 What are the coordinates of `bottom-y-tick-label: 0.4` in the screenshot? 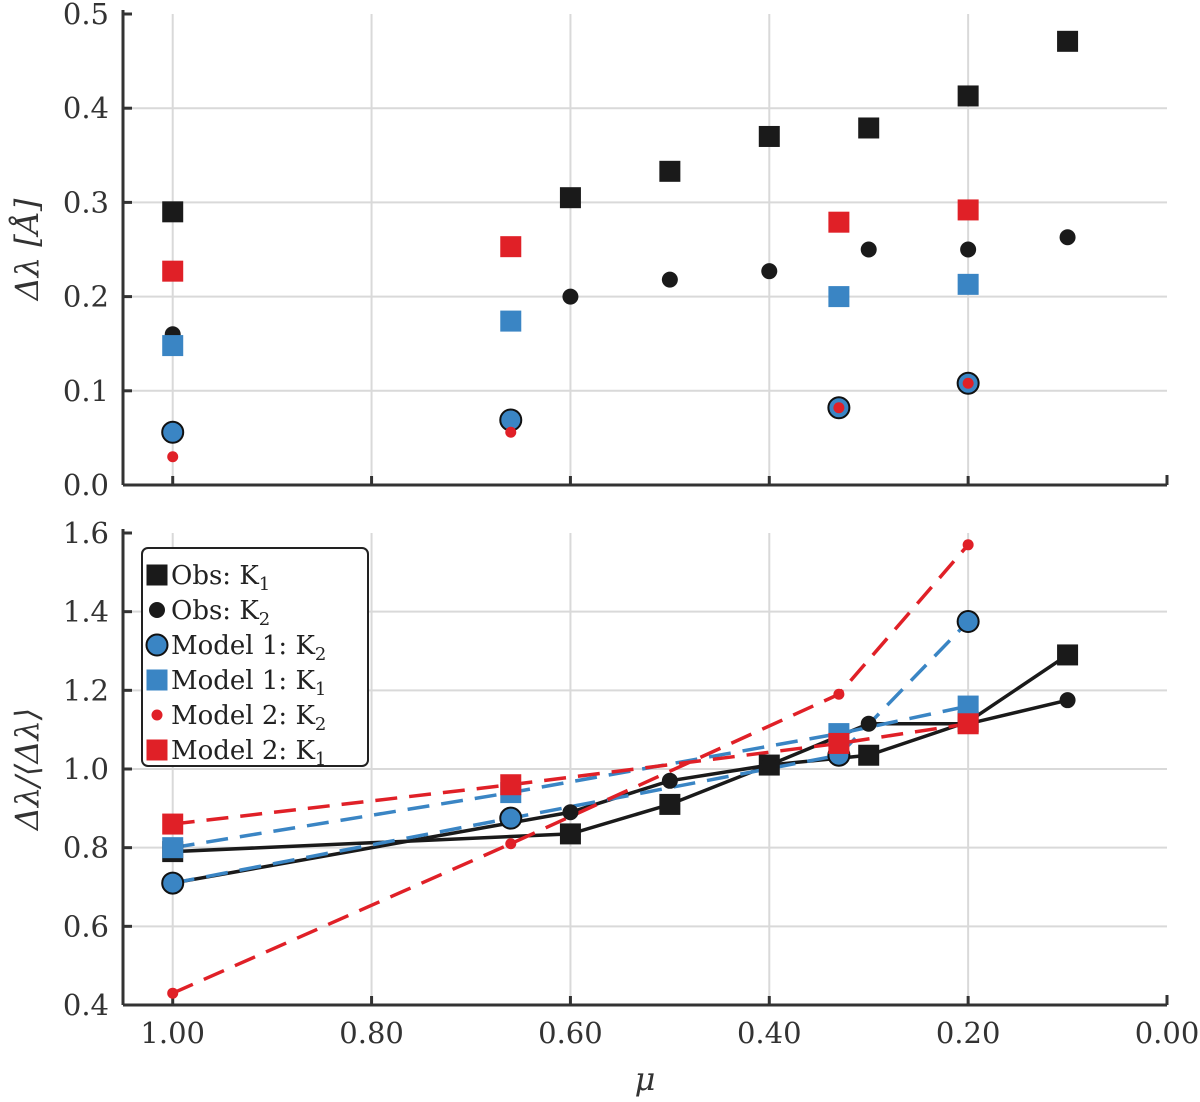 It's located at (86, 1005).